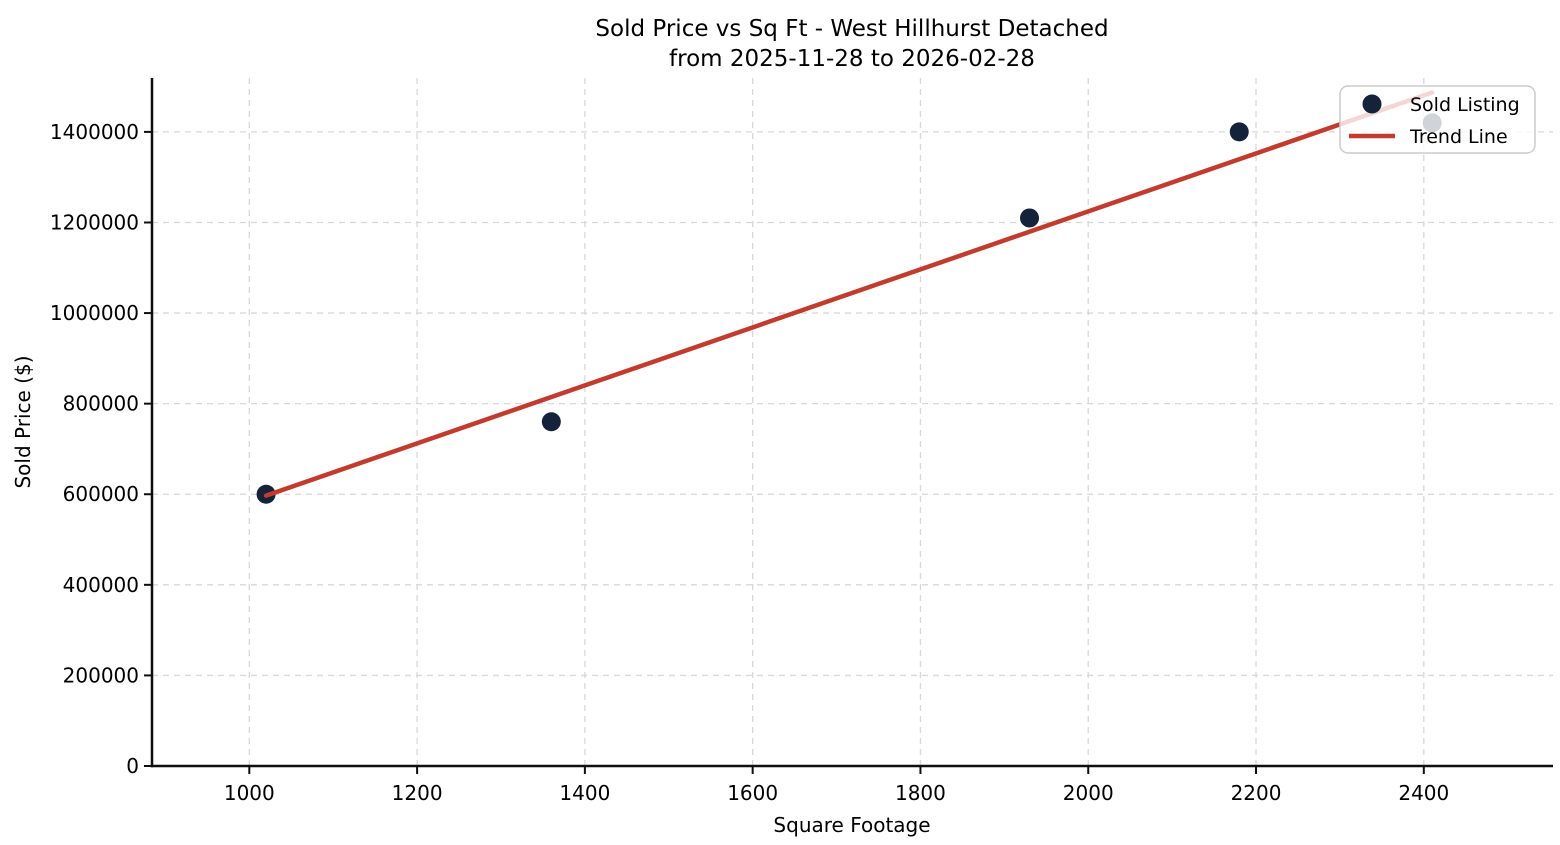  What do you see at coordinates (94, 313) in the screenshot?
I see `y-tick-label: 1000000` at bounding box center [94, 313].